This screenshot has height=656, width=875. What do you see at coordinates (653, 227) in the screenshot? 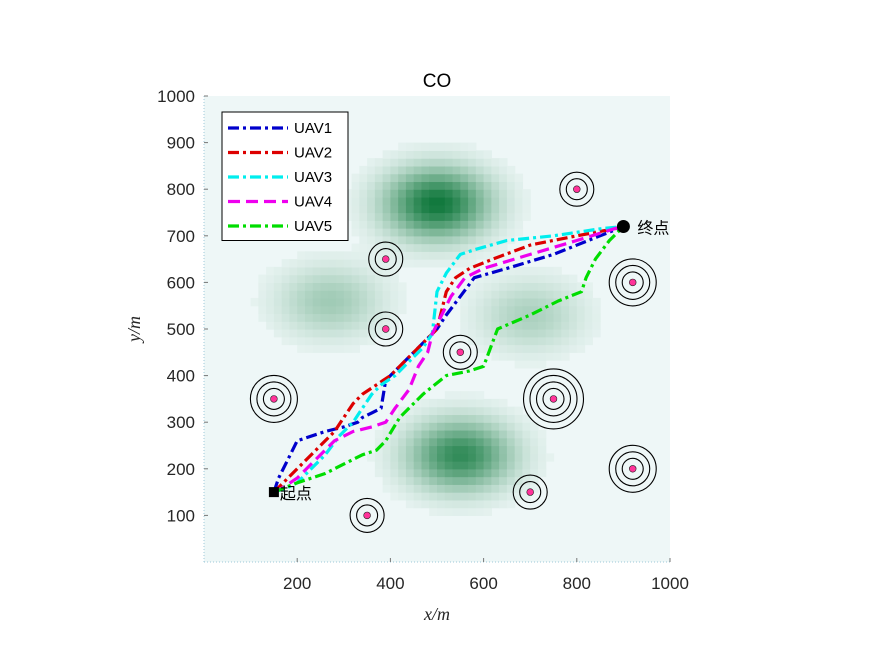
I see `goal-label: 终点` at bounding box center [653, 227].